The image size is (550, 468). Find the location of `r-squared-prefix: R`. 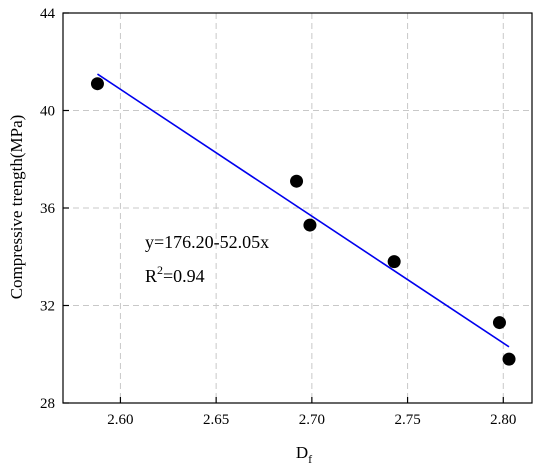

r-squared-prefix: R is located at coordinates (151, 276).